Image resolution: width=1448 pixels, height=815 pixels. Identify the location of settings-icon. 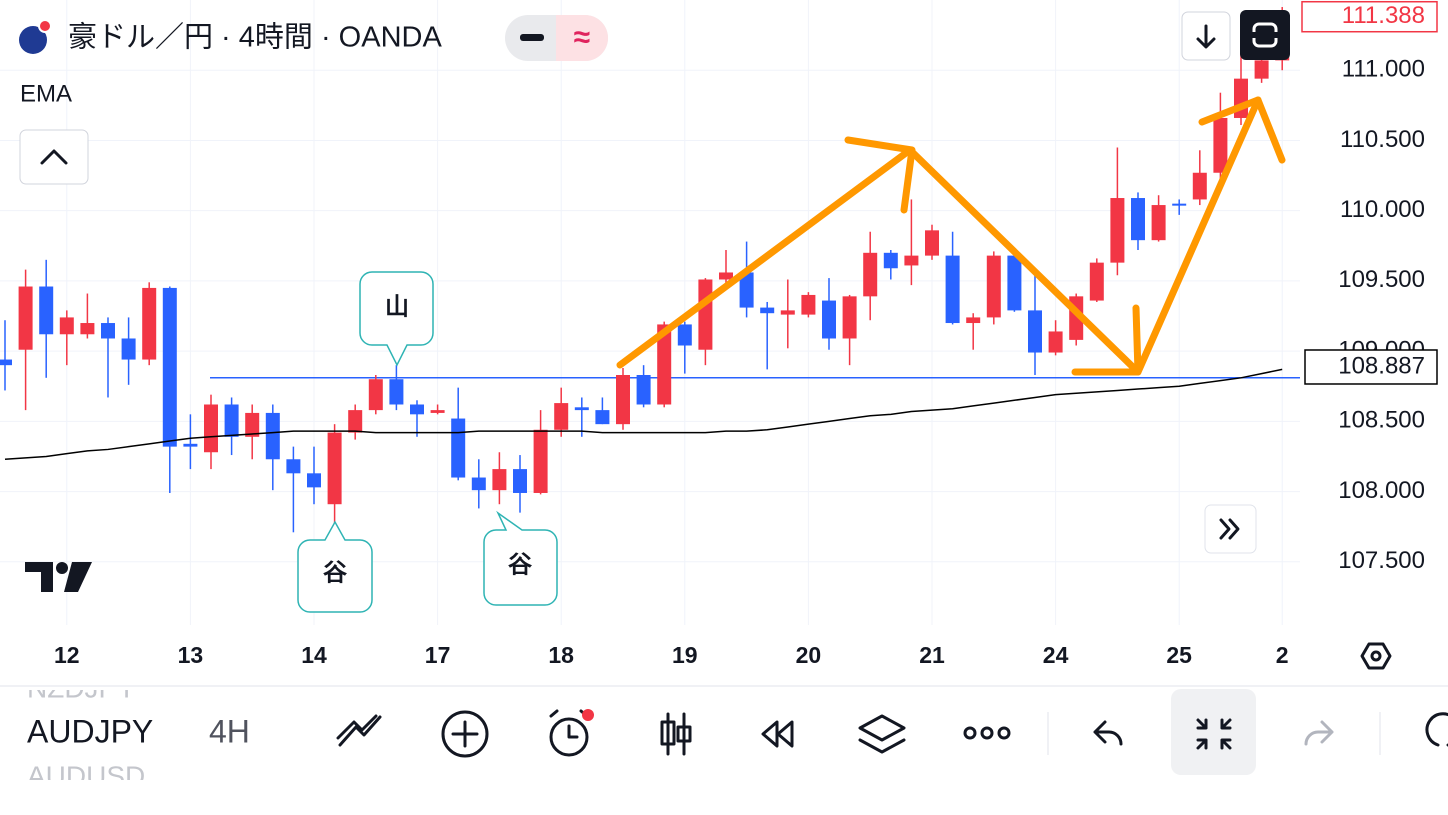
(1376, 656).